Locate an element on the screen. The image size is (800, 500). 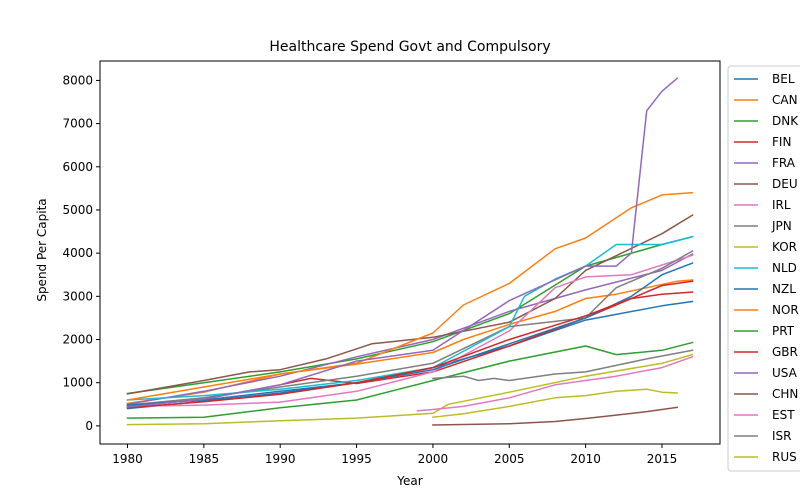
y-tick-label: 3000 is located at coordinates (77, 296).